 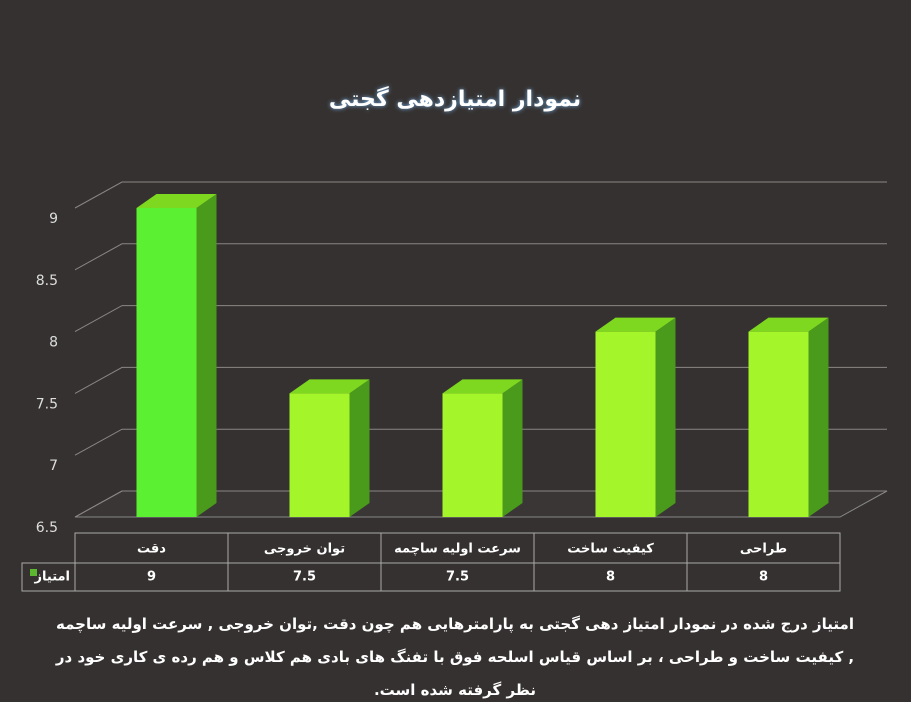 What do you see at coordinates (304, 549) in the screenshot?
I see `x-tick-label: توان خروجی` at bounding box center [304, 549].